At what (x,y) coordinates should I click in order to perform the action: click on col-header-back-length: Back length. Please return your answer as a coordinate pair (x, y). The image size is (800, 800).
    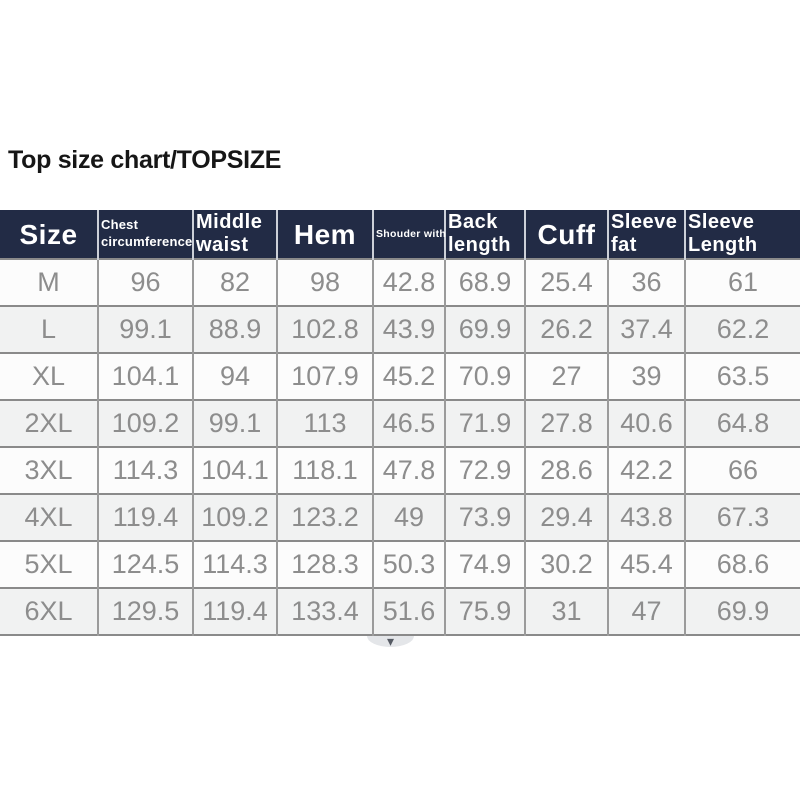
    Looking at the image, I should click on (484, 234).